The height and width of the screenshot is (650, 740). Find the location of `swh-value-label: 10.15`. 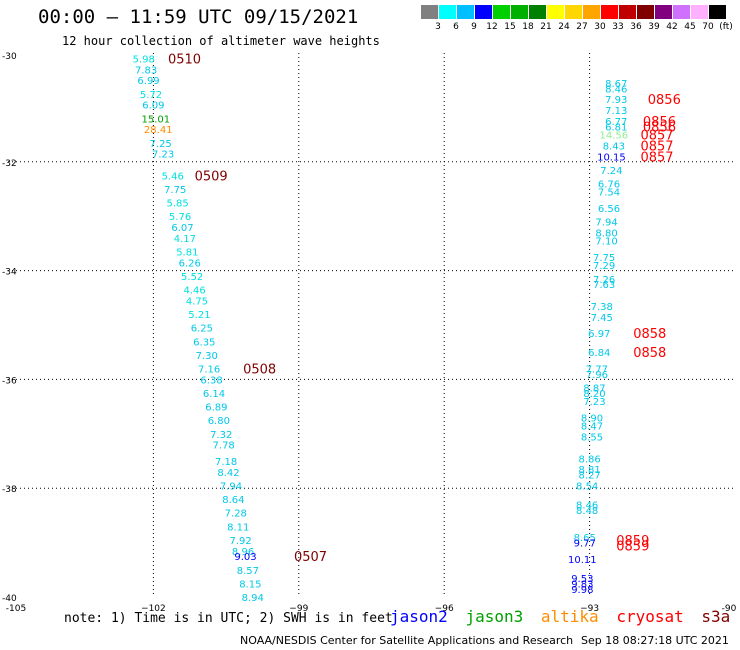

swh-value-label: 10.15 is located at coordinates (611, 157).